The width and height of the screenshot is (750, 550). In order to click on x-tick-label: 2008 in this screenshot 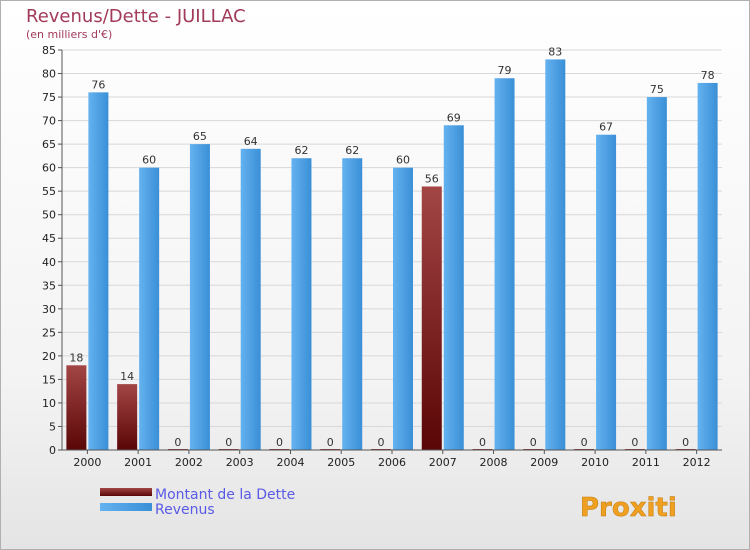, I will do `click(494, 462)`.